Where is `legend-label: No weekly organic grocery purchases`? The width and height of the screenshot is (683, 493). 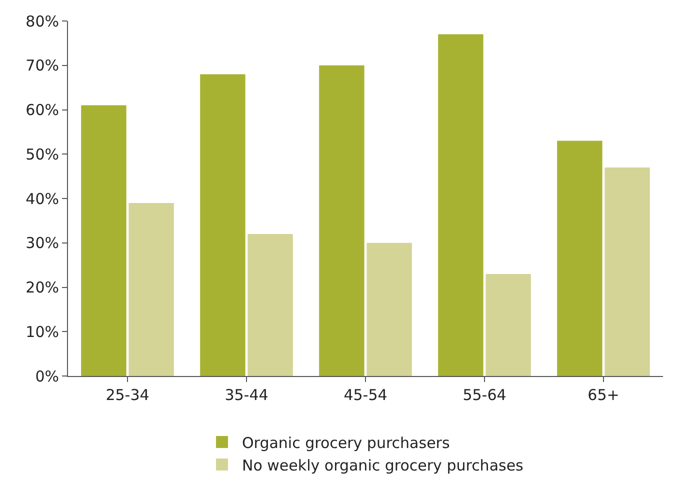
legend-label: No weekly organic grocery purchases is located at coordinates (383, 465).